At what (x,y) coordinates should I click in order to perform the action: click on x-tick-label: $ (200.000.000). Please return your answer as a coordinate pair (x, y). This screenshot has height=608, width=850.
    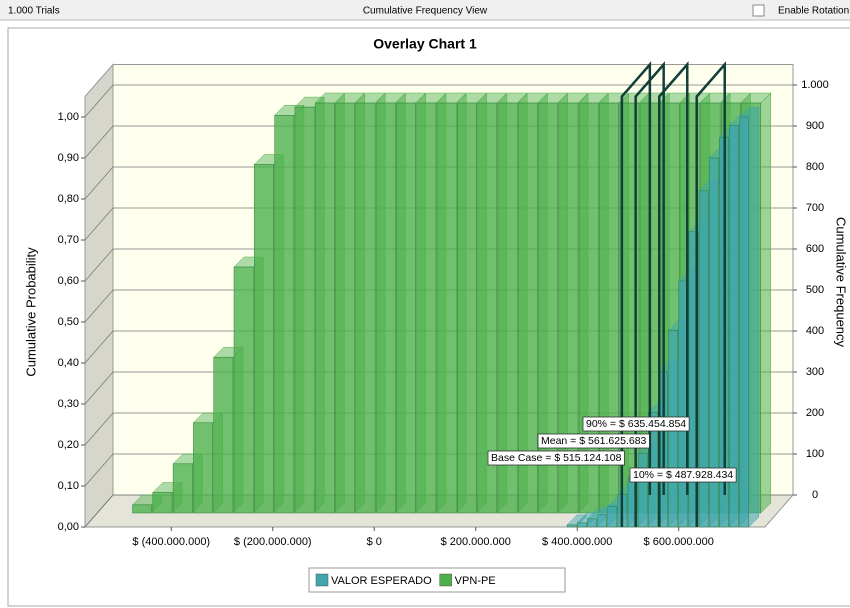
    Looking at the image, I should click on (273, 542).